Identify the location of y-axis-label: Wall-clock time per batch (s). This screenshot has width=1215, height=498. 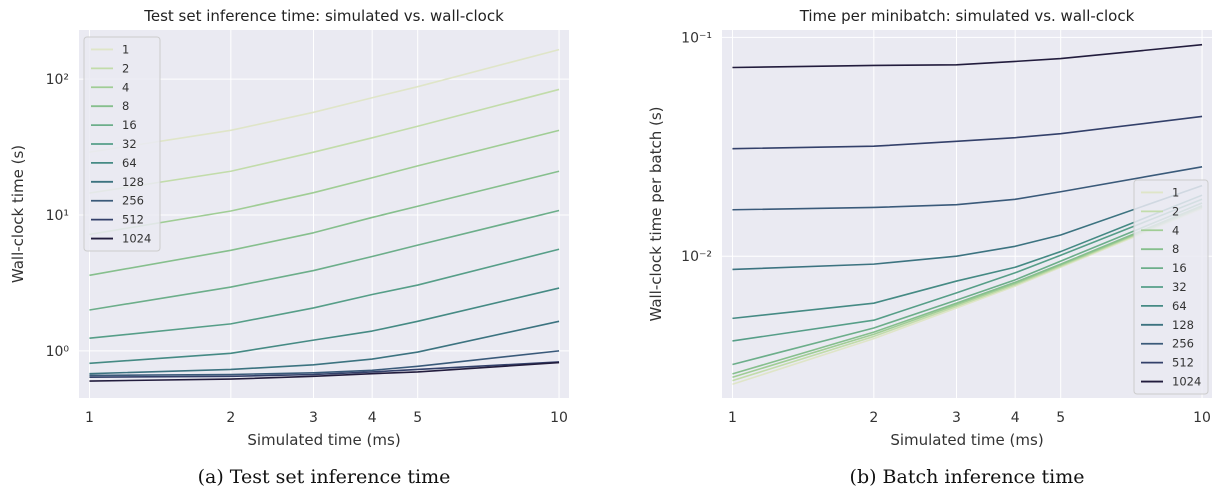
(656, 213).